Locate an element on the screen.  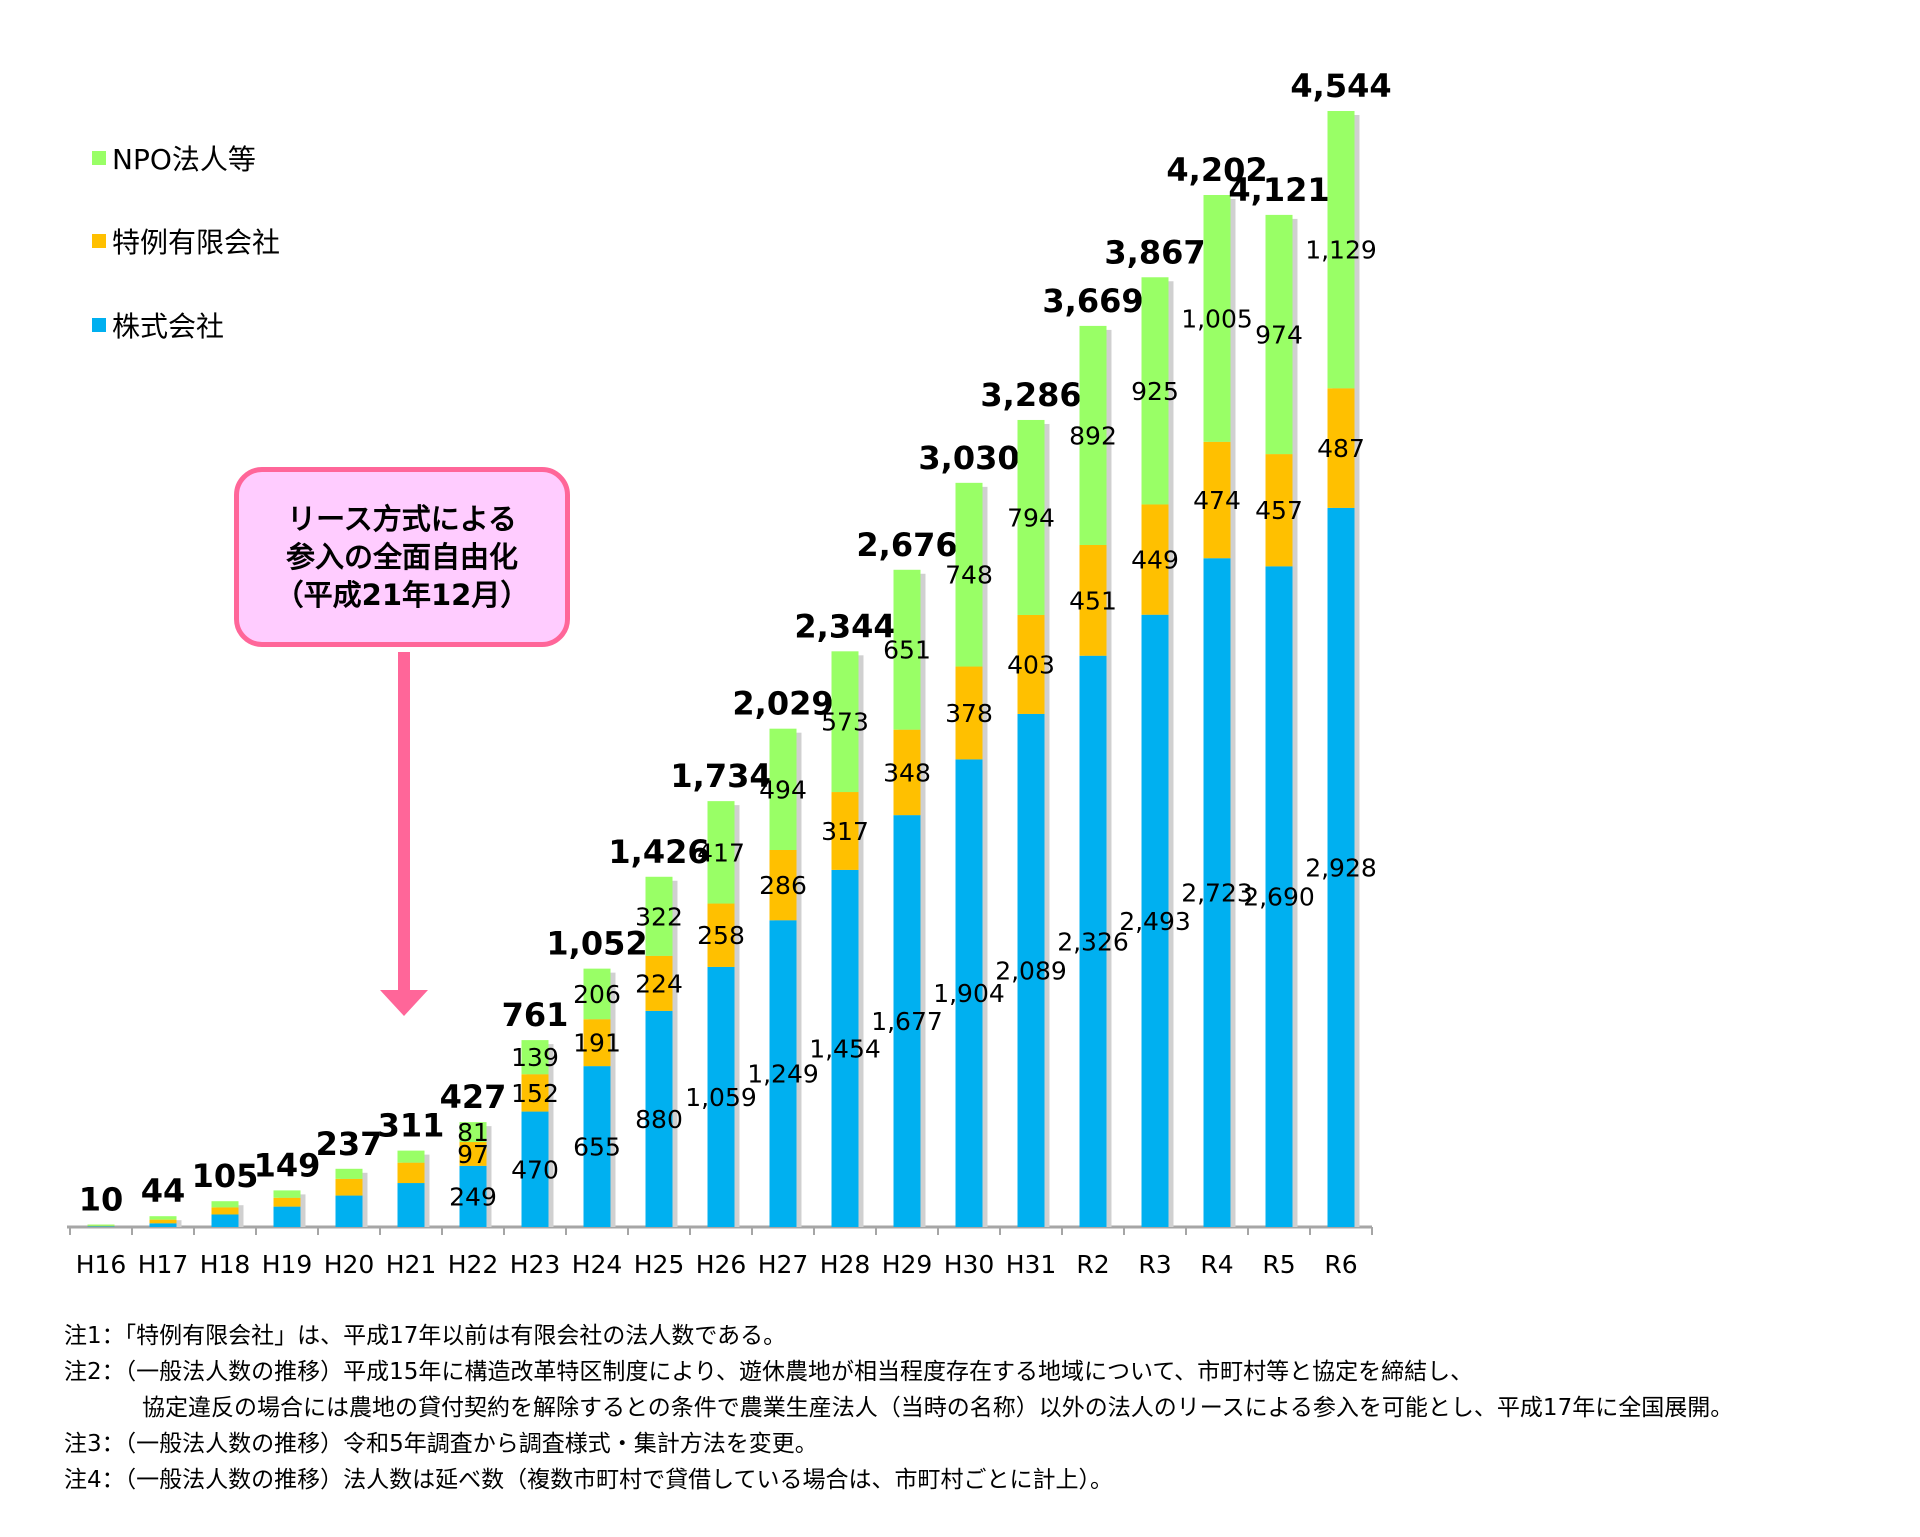
data-label-kabushiki: 1,059 is located at coordinates (721, 1097).